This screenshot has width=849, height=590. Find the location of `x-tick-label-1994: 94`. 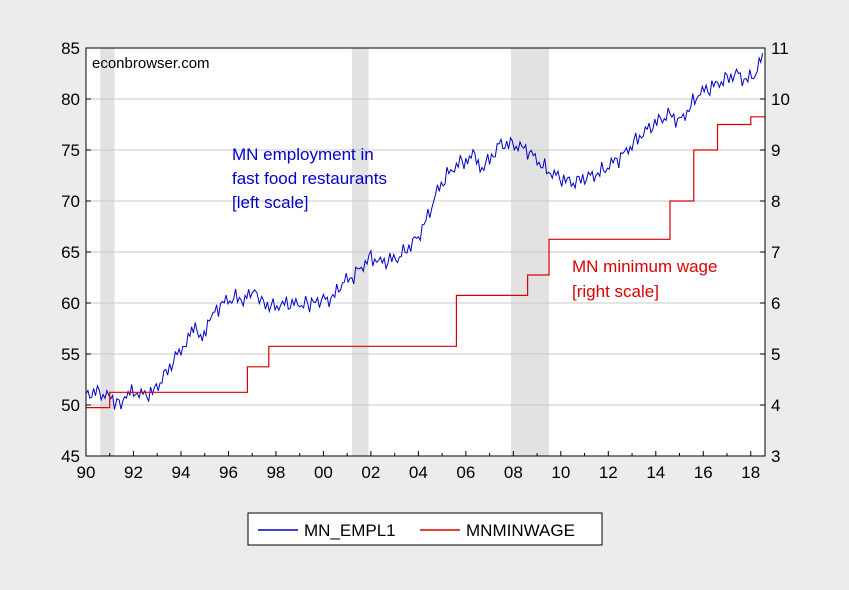

x-tick-label-1994: 94 is located at coordinates (181, 472).